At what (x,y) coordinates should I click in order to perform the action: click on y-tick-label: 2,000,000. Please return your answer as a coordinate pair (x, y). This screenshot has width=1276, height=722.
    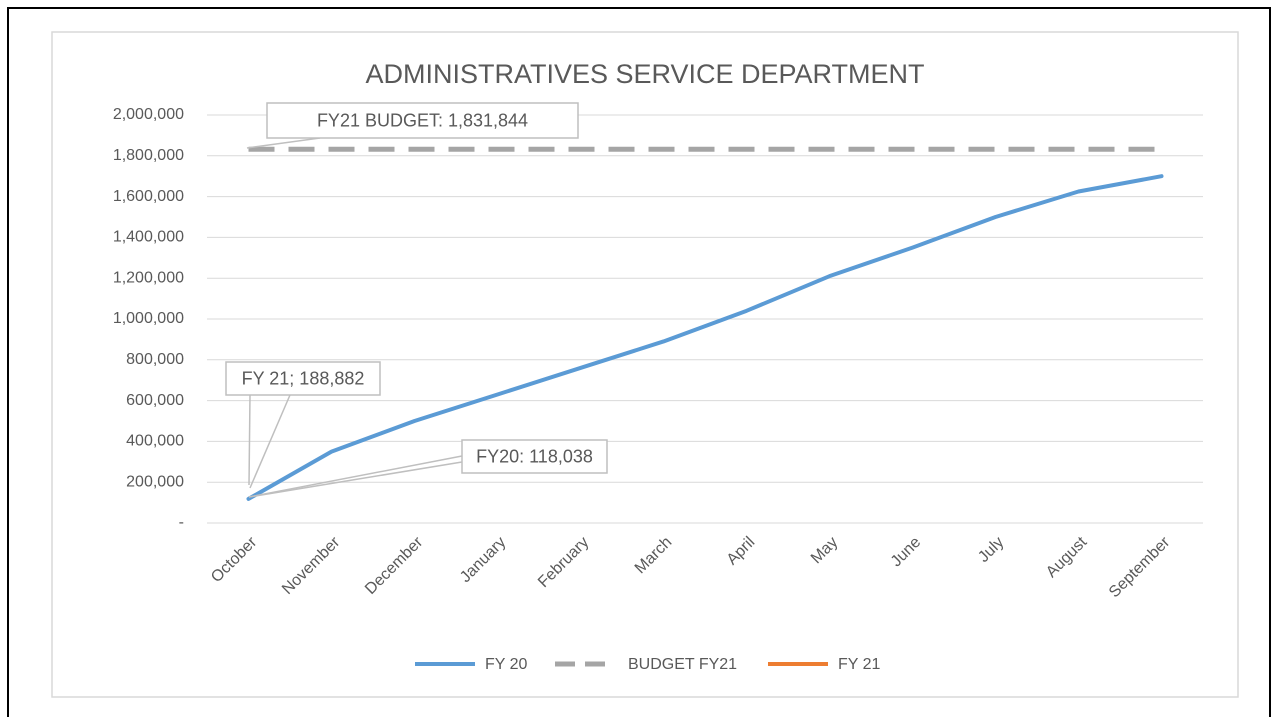
    Looking at the image, I should click on (148, 114).